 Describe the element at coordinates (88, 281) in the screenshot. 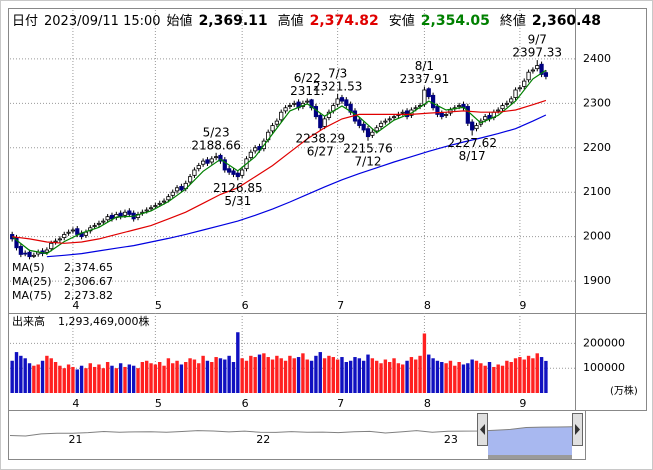

I see `legend-value: 2,306.67` at that location.